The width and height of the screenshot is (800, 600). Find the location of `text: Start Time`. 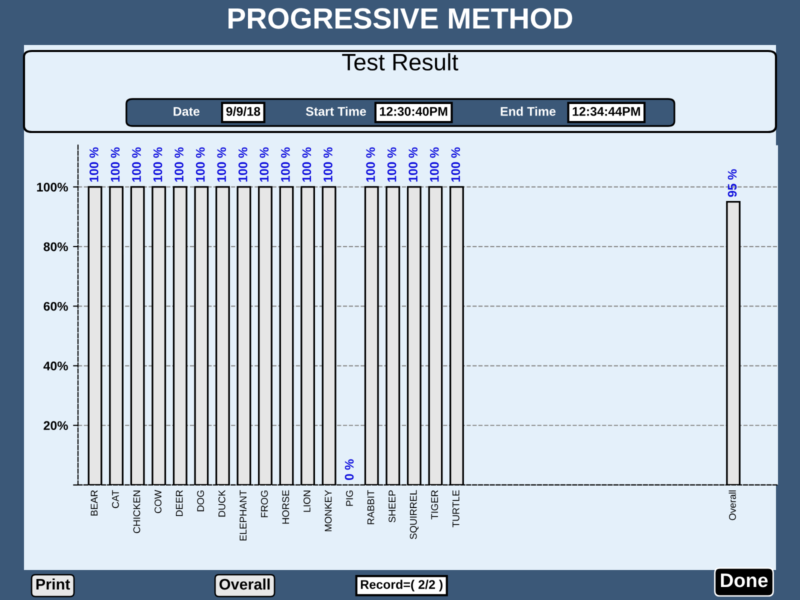

text: Start Time is located at coordinates (336, 111).